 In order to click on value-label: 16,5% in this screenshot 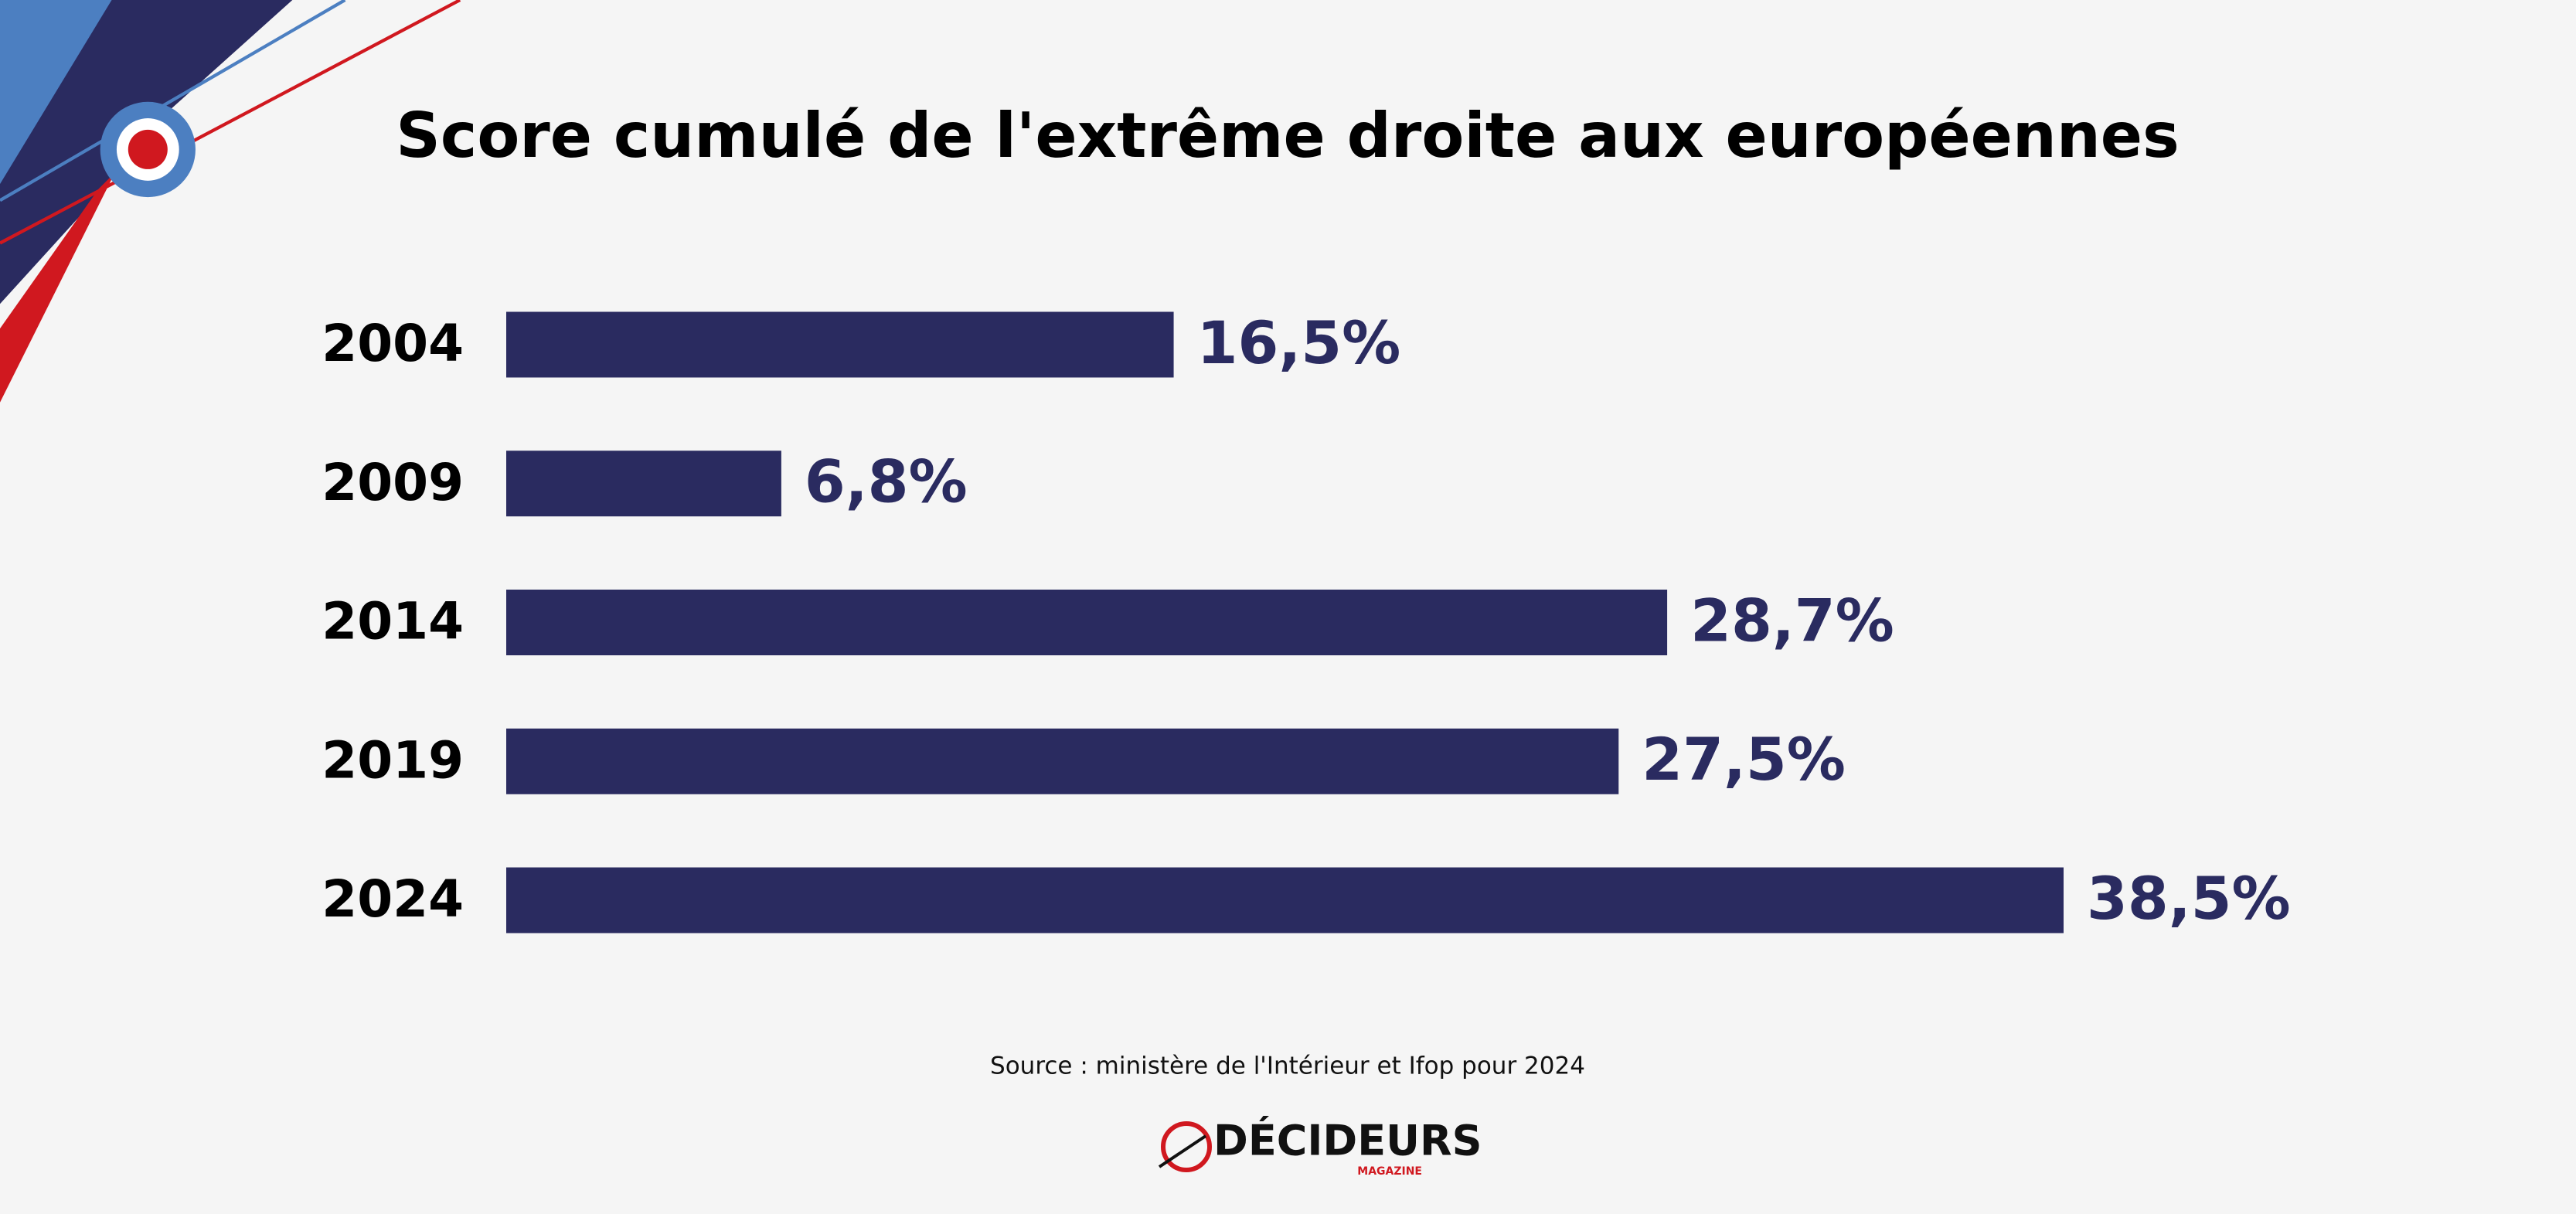, I will do `click(1299, 342)`.